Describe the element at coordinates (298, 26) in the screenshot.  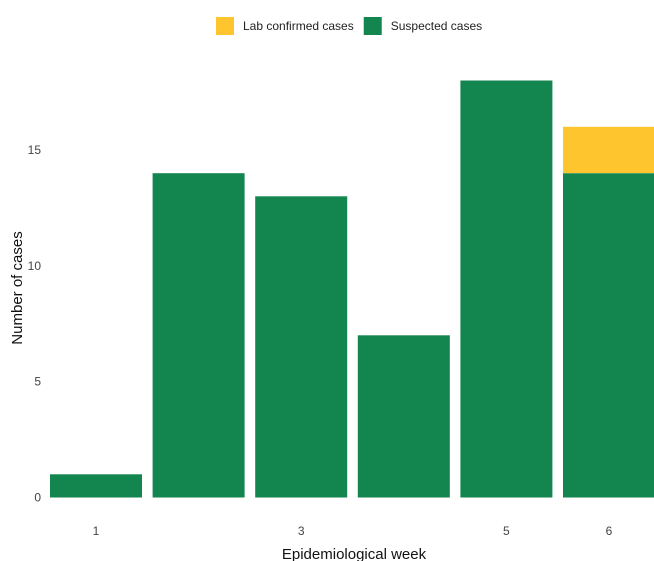
I see `legend-label-lab-confirmed-cases: Lab confirmed cases` at that location.